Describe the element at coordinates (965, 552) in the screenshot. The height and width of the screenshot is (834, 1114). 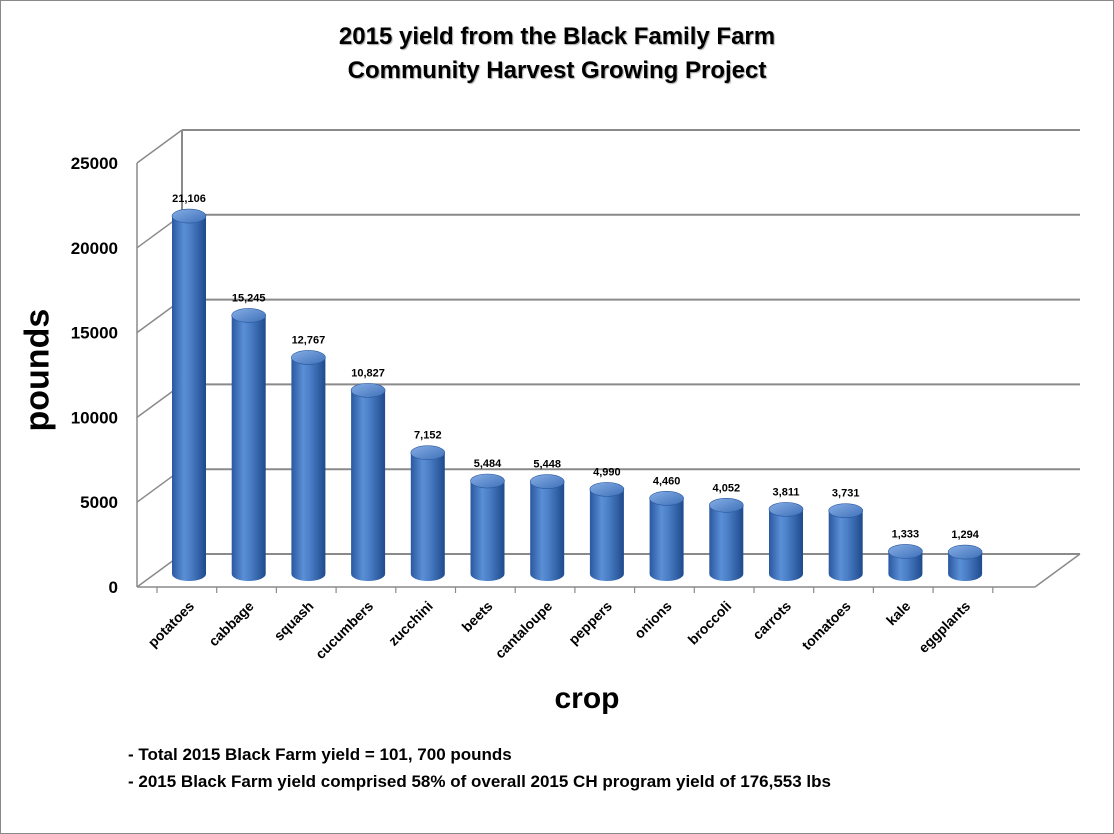
I see `bar-top-eggplants` at that location.